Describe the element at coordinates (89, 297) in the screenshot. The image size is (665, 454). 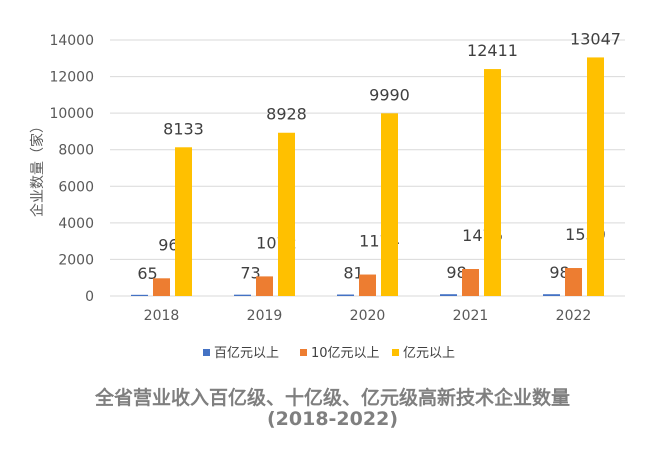
I see `y-tick-label: 0` at that location.